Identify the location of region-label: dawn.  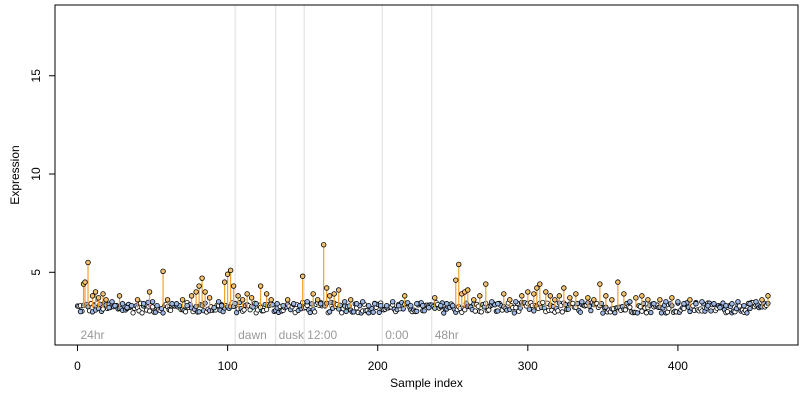
(252, 335).